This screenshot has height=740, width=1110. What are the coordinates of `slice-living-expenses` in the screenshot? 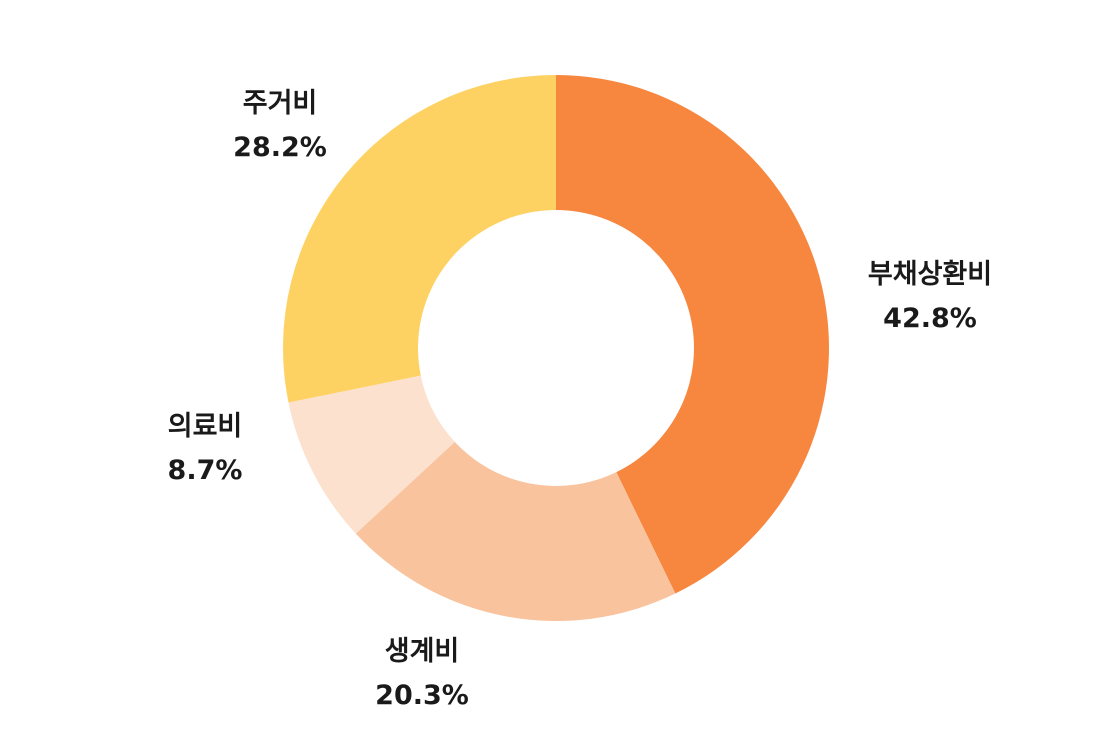 It's located at (515, 531).